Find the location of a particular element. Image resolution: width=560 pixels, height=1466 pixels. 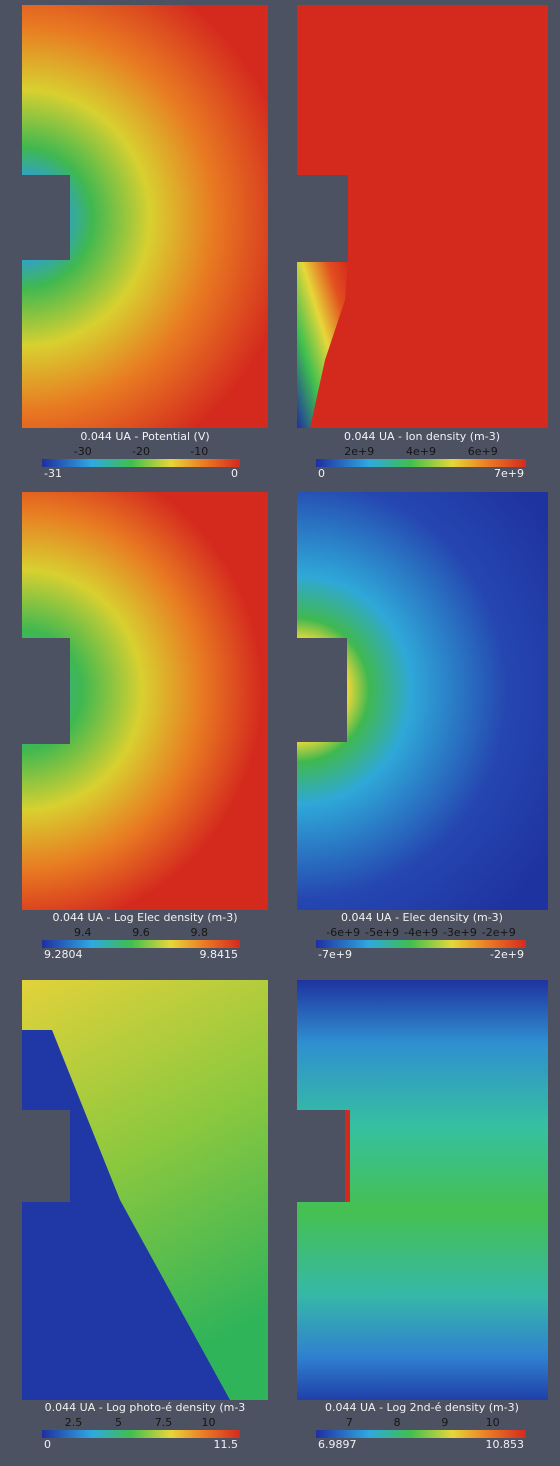

colorbar-min: -31 is located at coordinates (53, 473).